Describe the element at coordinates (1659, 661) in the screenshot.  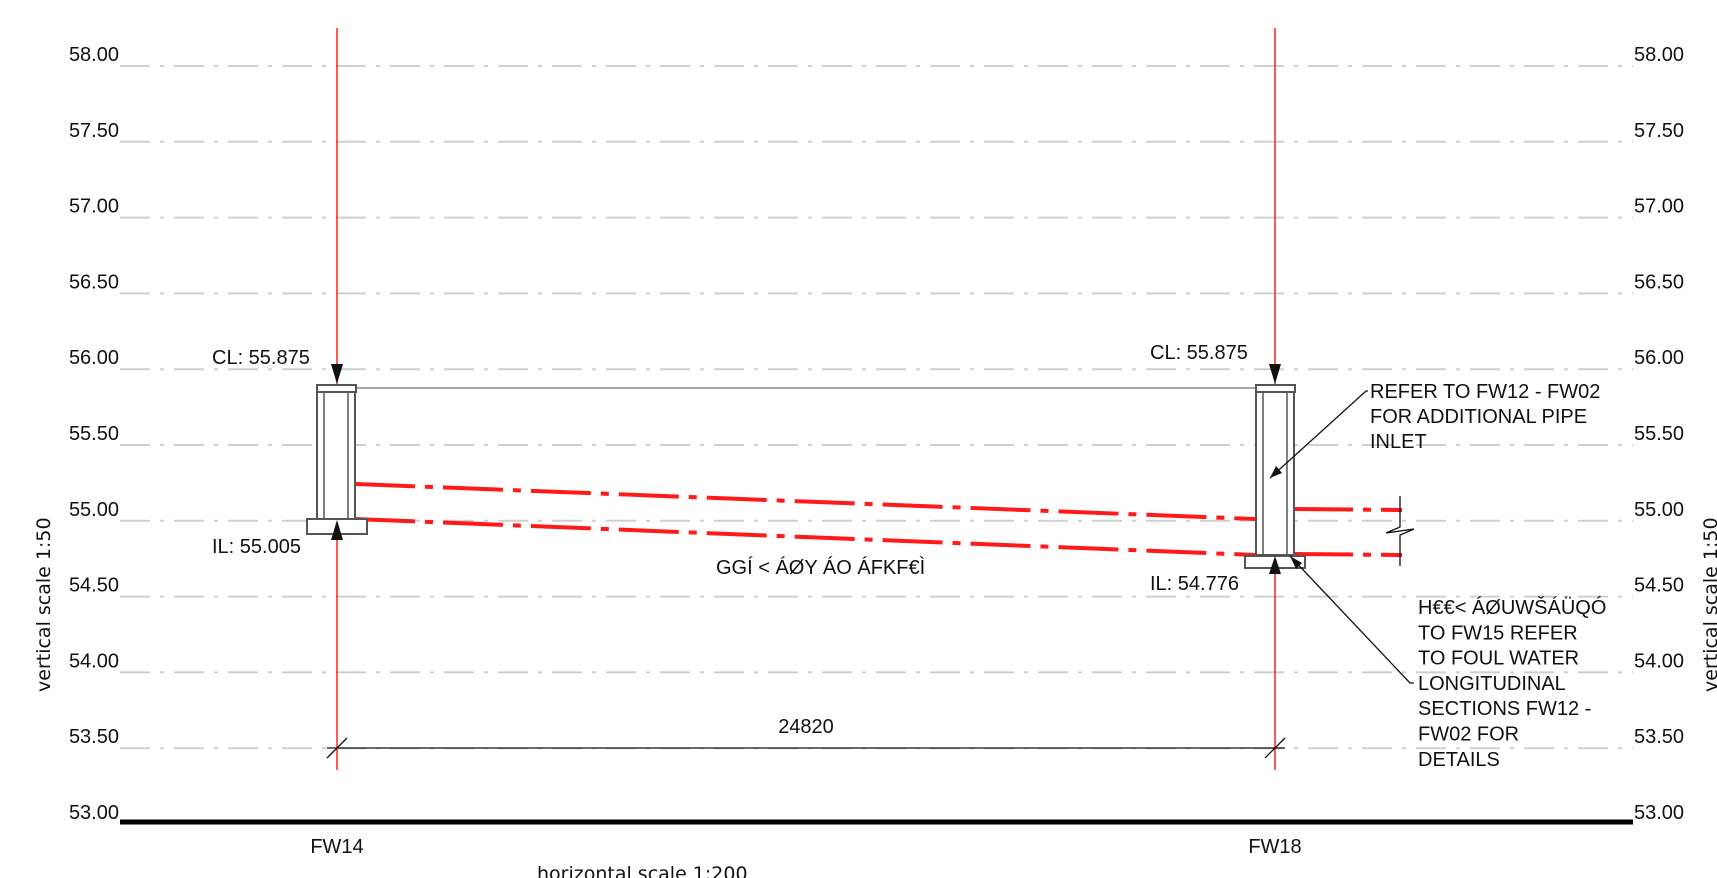
I see `level-label-right: 54.00` at that location.